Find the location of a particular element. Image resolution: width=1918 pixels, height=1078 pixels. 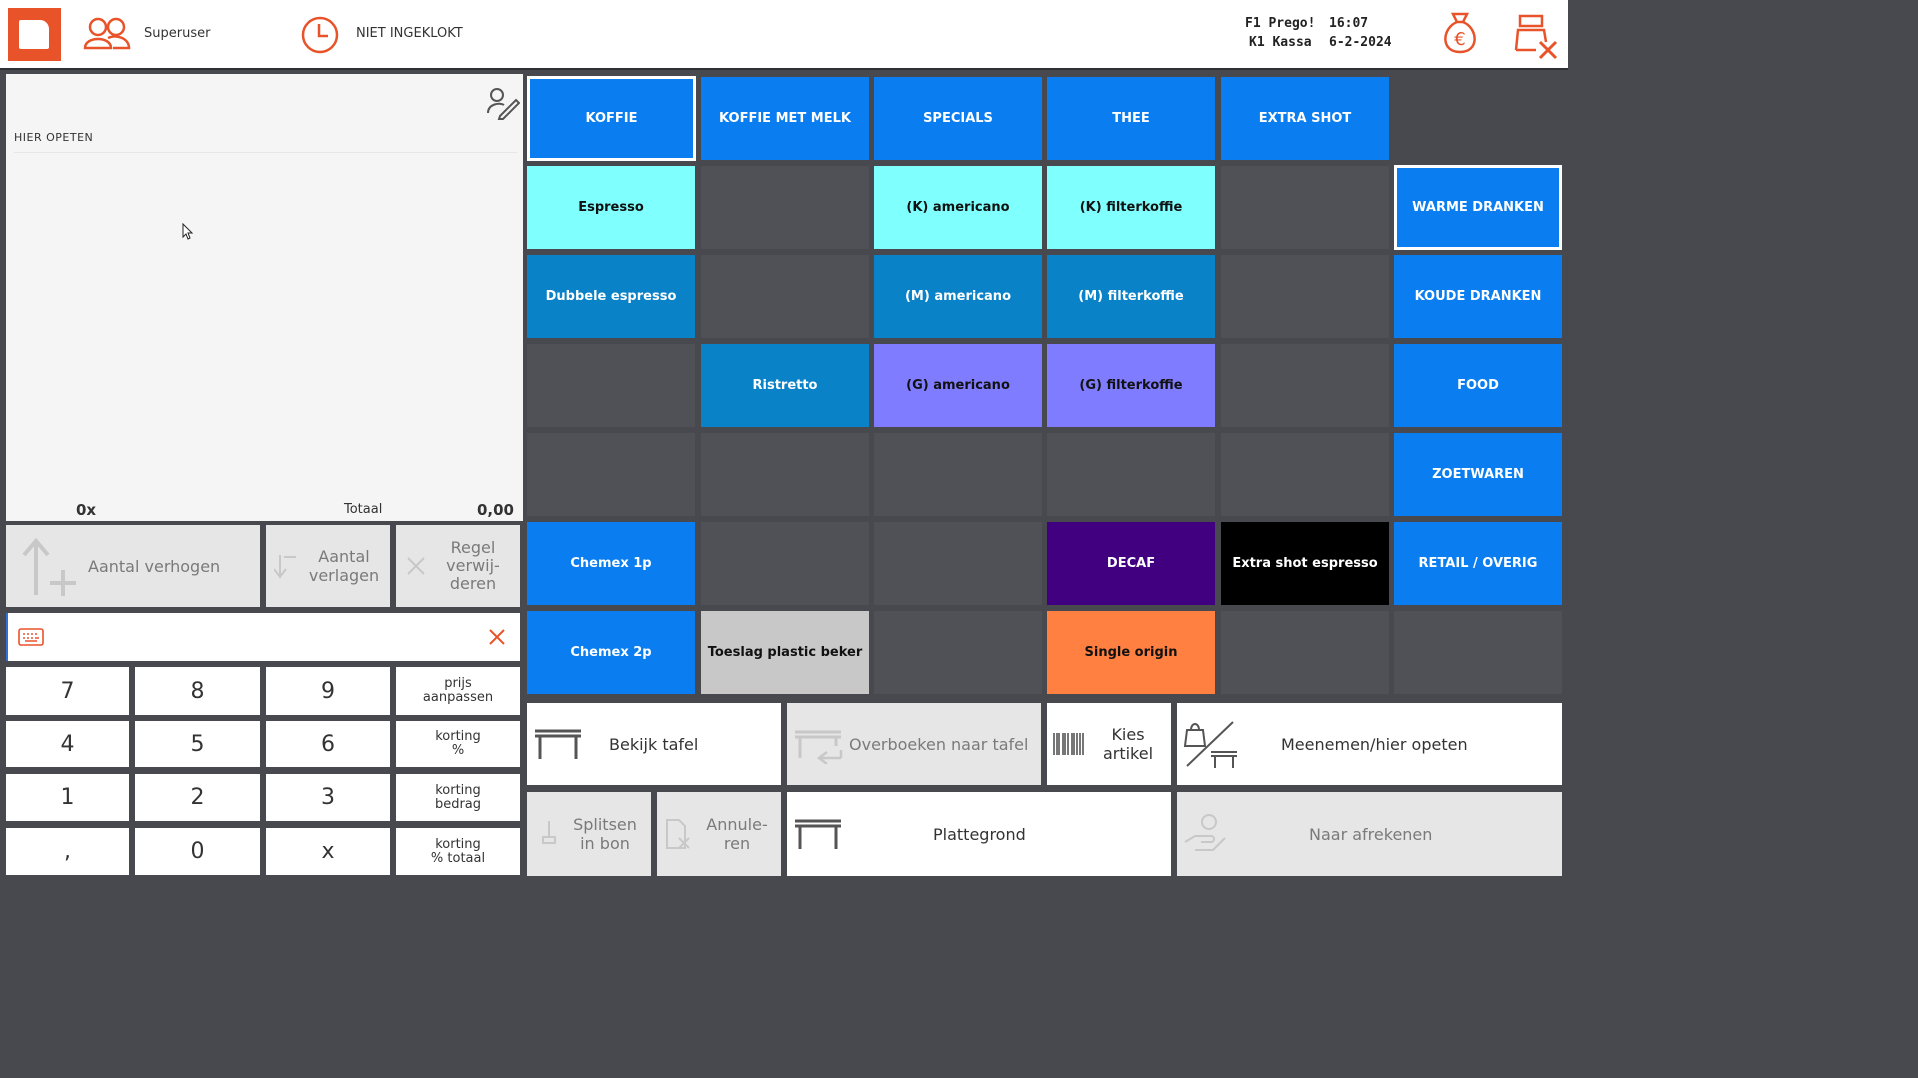

order-location-label: HIER OPETEN is located at coordinates (54, 137).